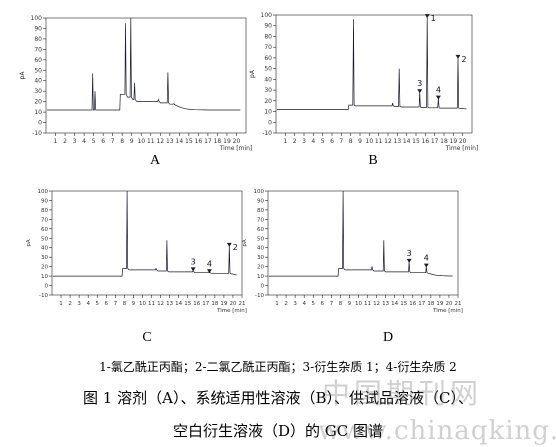 This screenshot has height=447, width=556. I want to click on x-tick-label: 10, so click(141, 141).